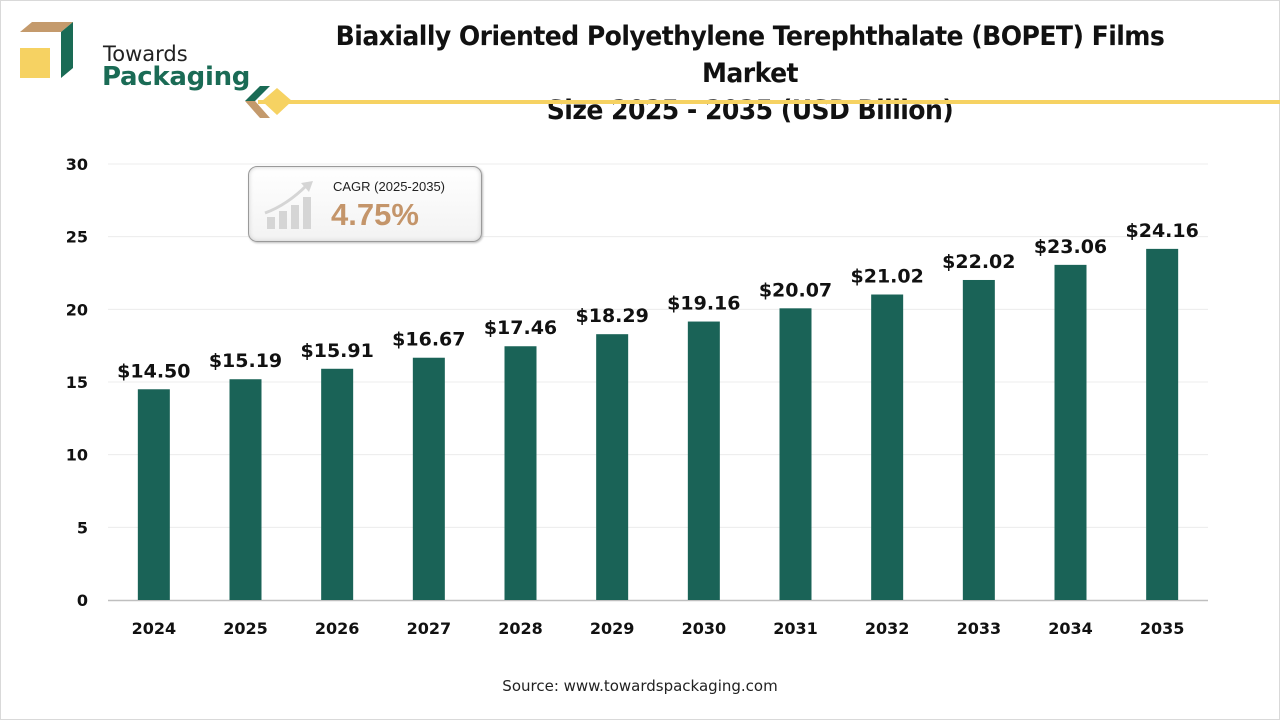 The image size is (1280, 720). I want to click on bar-2028, so click(520, 473).